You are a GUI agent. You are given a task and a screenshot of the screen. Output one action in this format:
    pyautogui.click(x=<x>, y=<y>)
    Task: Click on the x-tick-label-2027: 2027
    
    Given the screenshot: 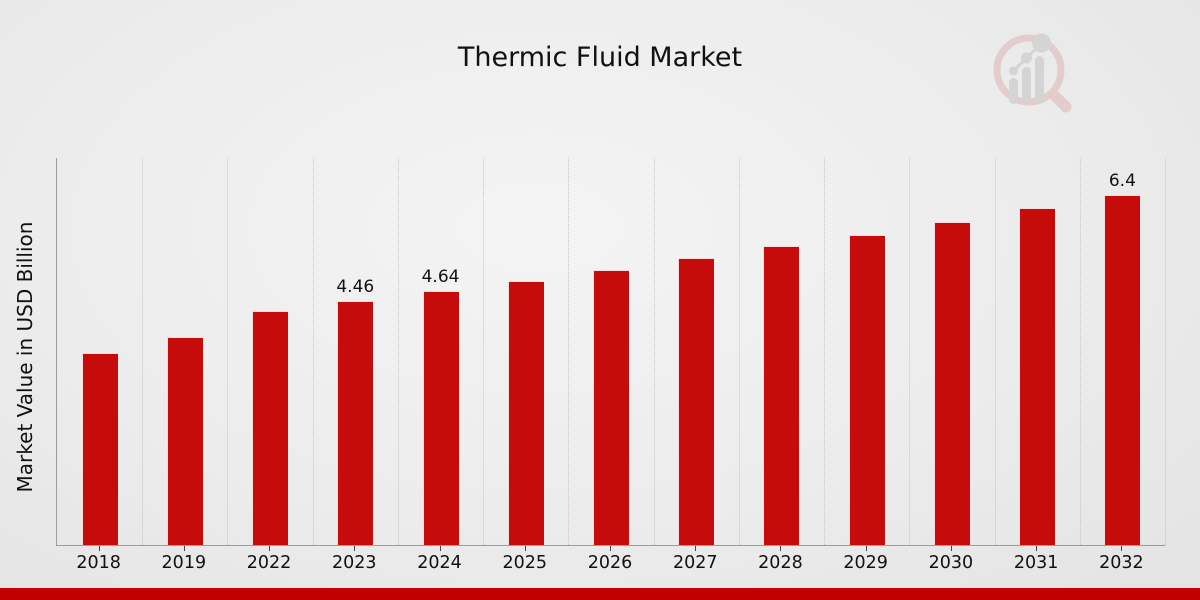 What is the action you would take?
    pyautogui.click(x=695, y=563)
    